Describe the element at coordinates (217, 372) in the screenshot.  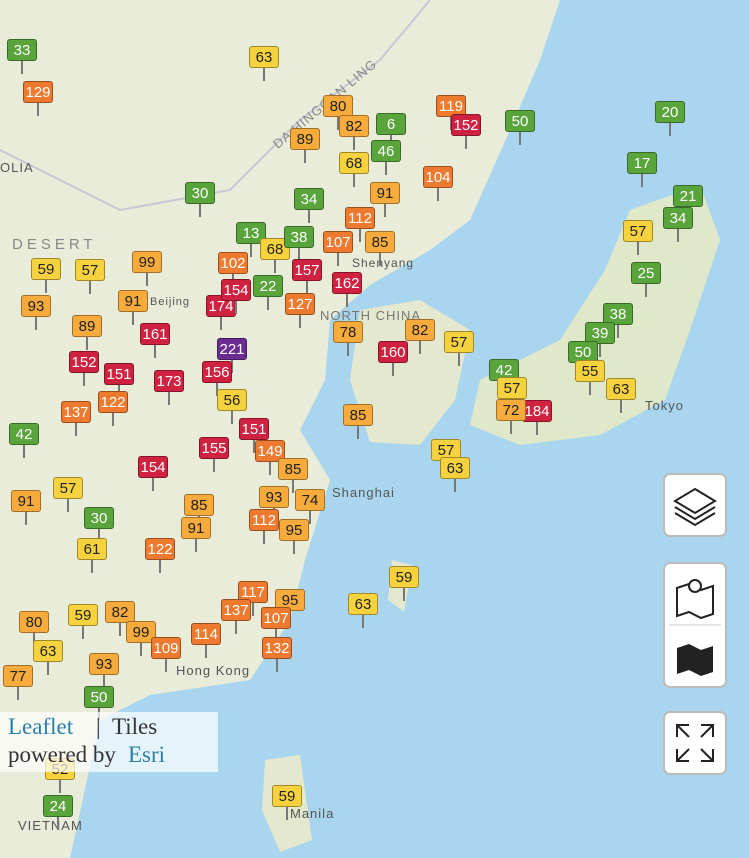
I see `aqi-marker: 156` at that location.